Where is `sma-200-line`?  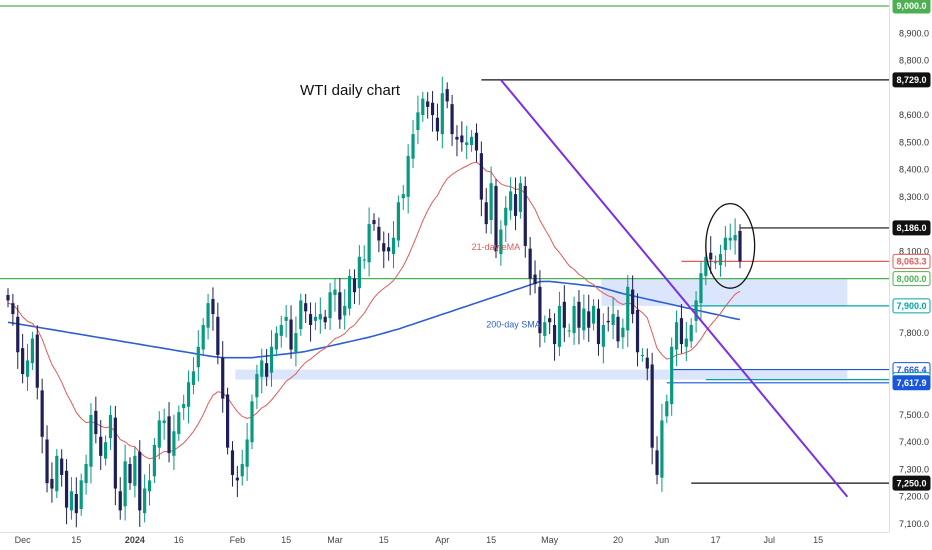
sma-200-line is located at coordinates (374, 319).